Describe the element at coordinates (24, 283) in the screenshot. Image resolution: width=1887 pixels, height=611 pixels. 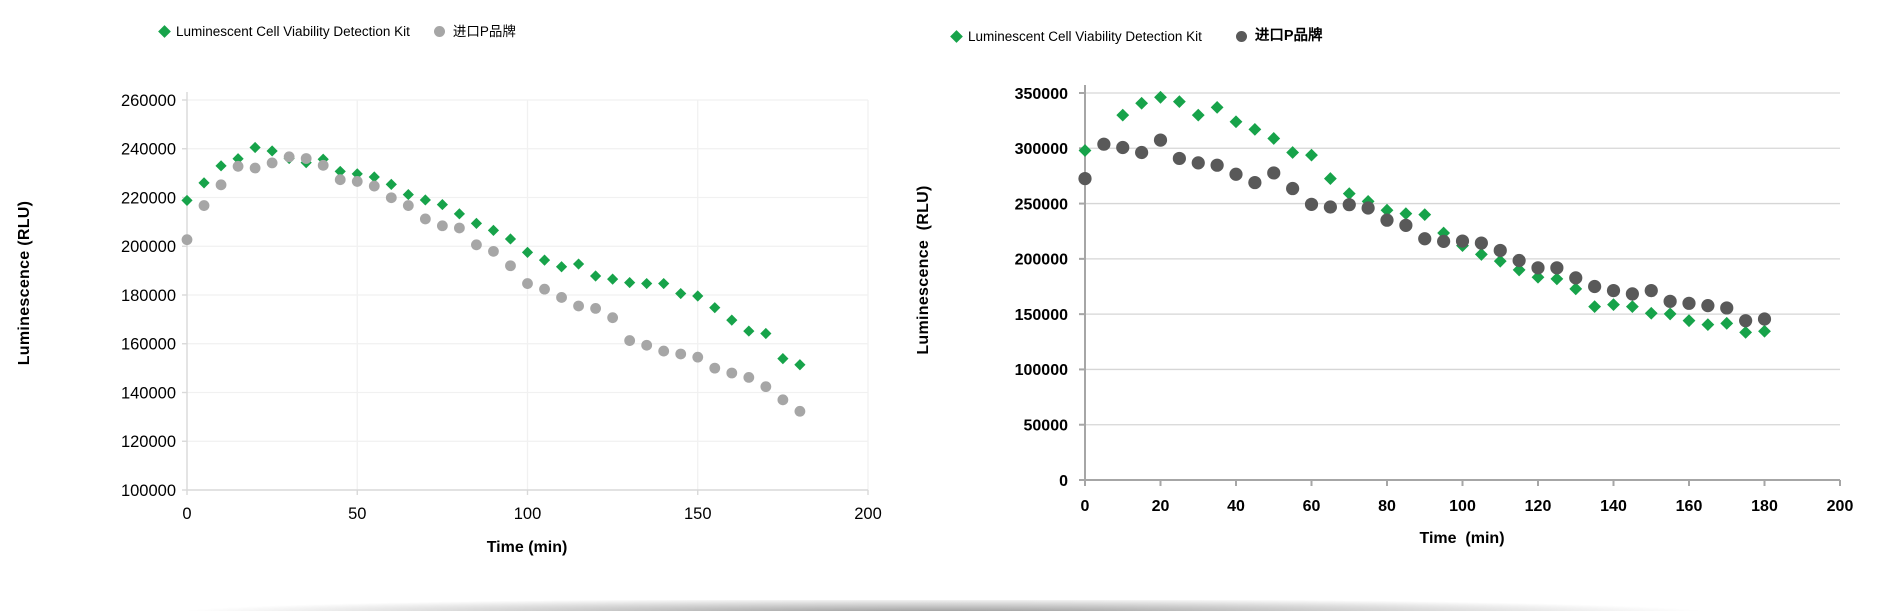
I see `left-y-axis-title: Luminescence (RLU)` at that location.